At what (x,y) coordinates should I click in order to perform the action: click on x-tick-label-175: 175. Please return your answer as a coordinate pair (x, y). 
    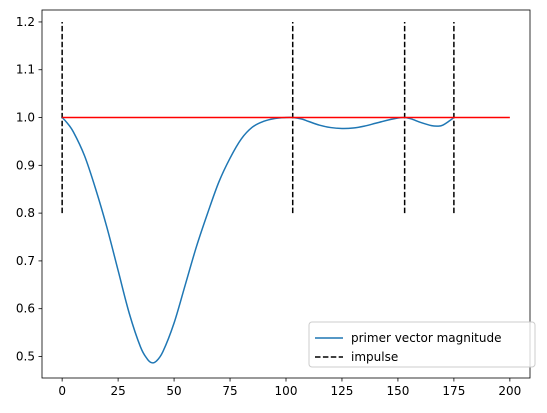
    Looking at the image, I should click on (453, 391).